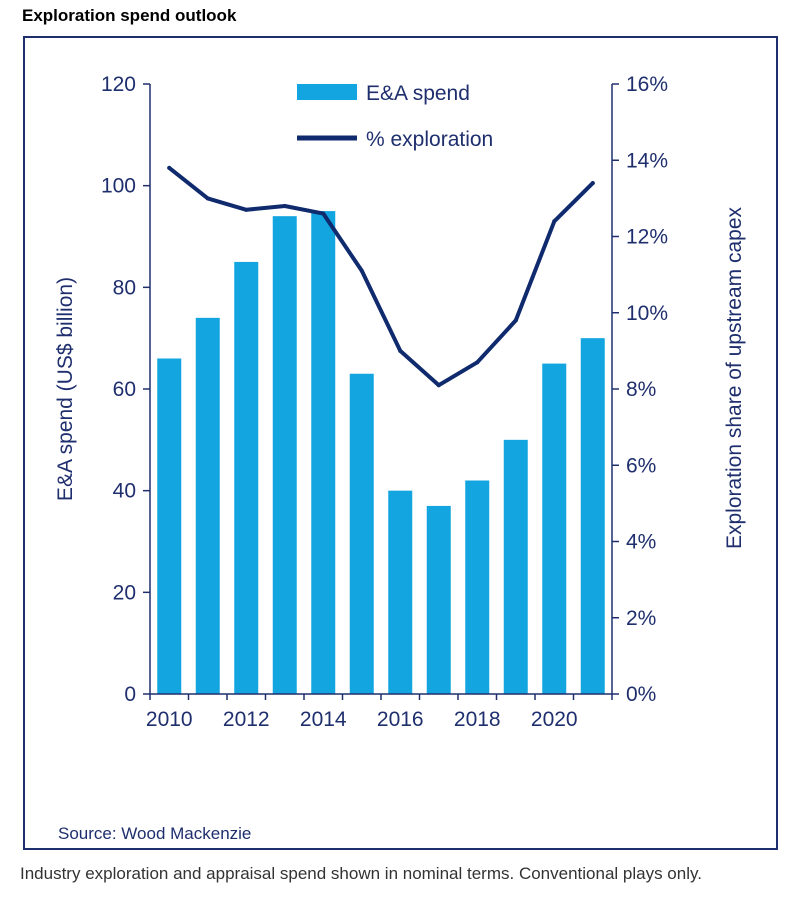 The image size is (800, 921). I want to click on y-tick-label-right: 16%, so click(647, 84).